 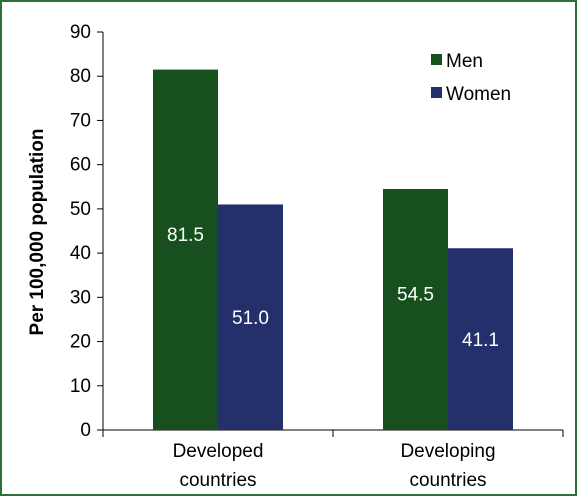 I want to click on data-label-men-1: 81.5, so click(x=185, y=235).